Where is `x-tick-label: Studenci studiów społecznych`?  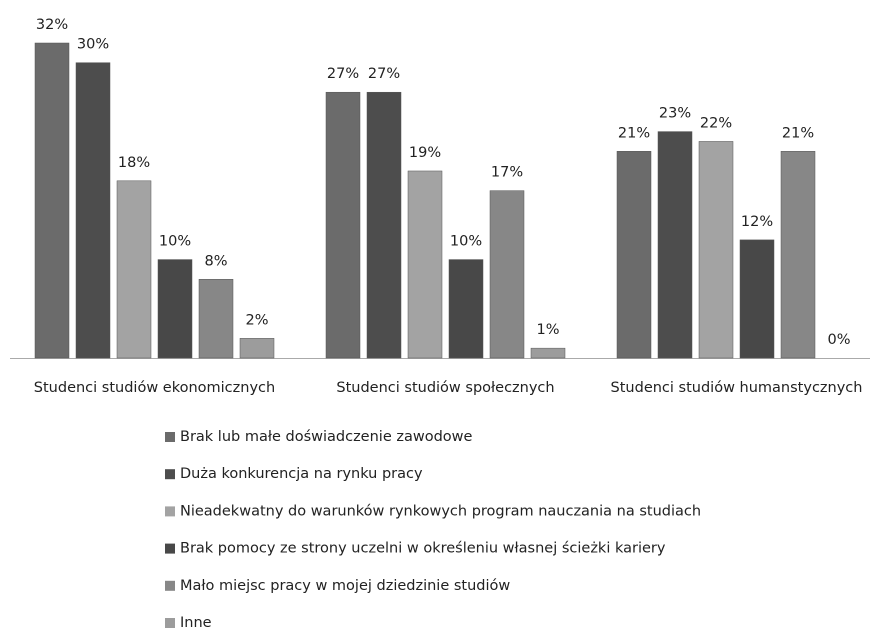
x-tick-label: Studenci studiów społecznych is located at coordinates (445, 388).